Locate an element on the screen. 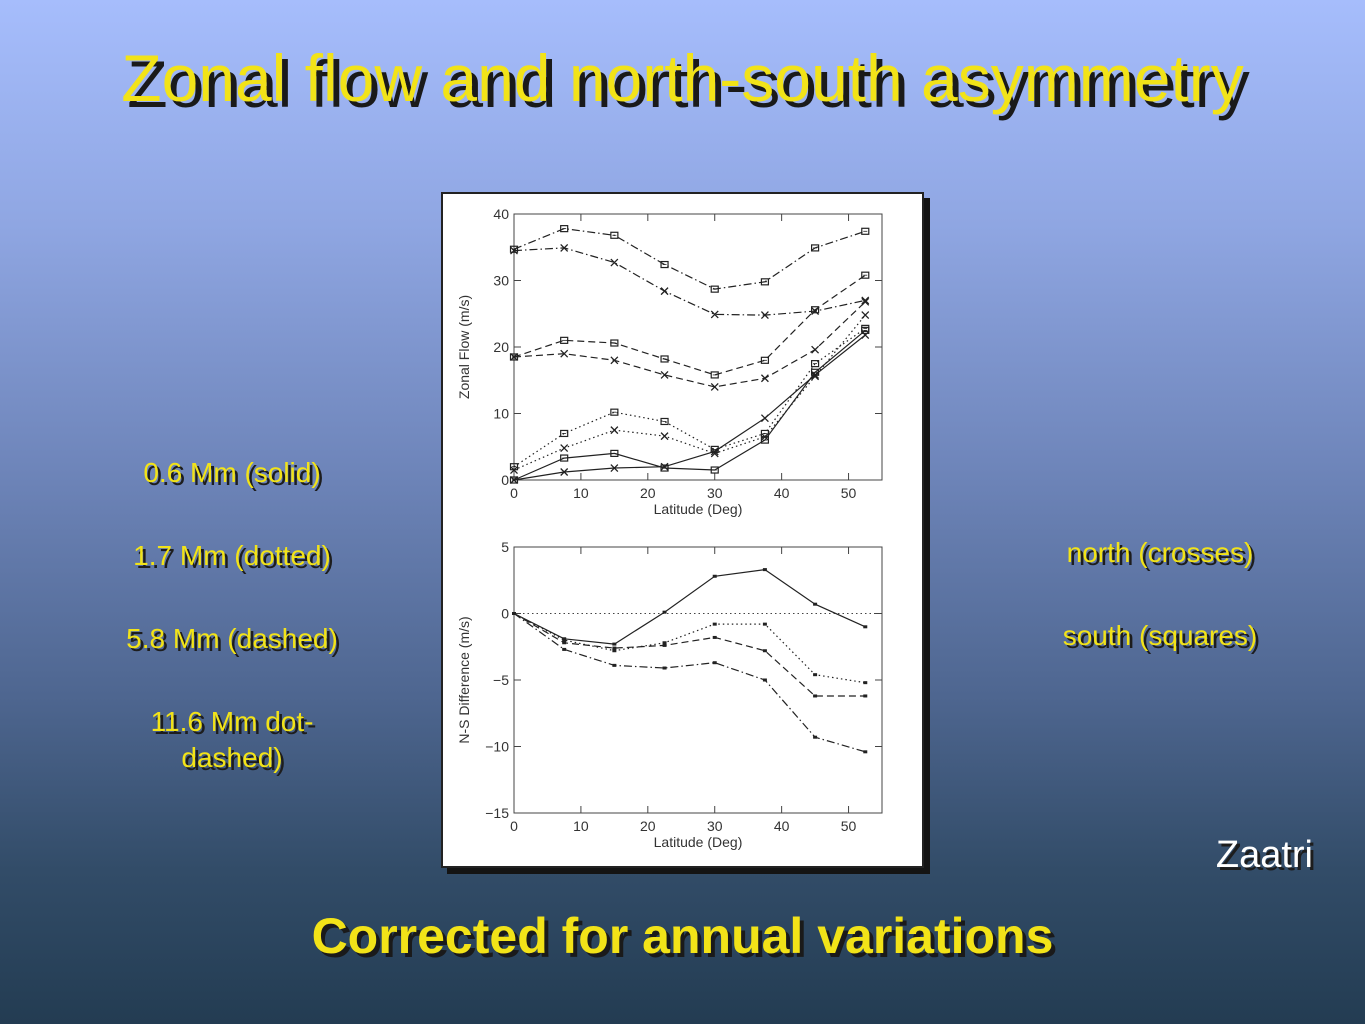 Image resolution: width=1365 pixels, height=1024 pixels. series-0-6-Mm-north is located at coordinates (690, 407).